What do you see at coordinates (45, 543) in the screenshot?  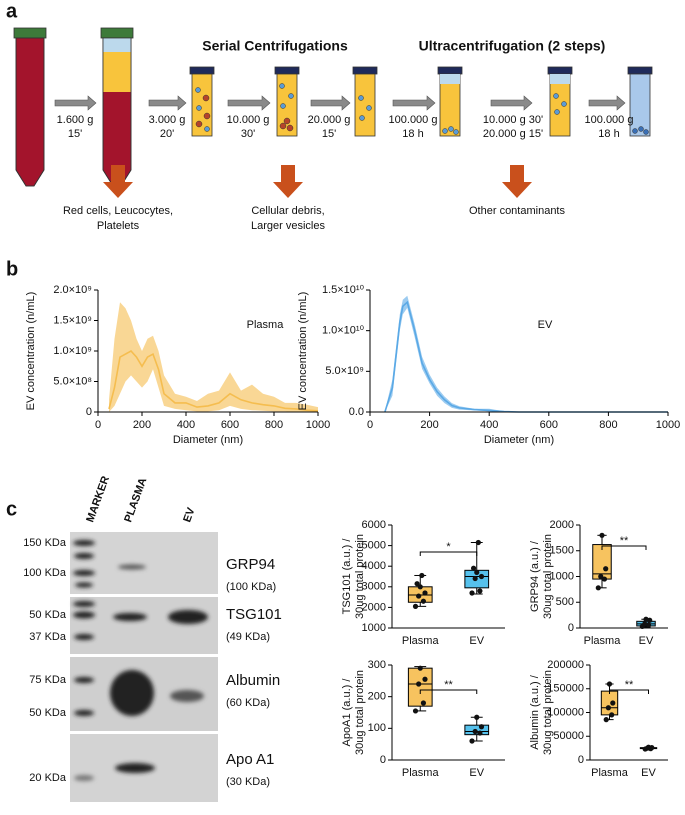 I see `marker-label: 150 KDa` at bounding box center [45, 543].